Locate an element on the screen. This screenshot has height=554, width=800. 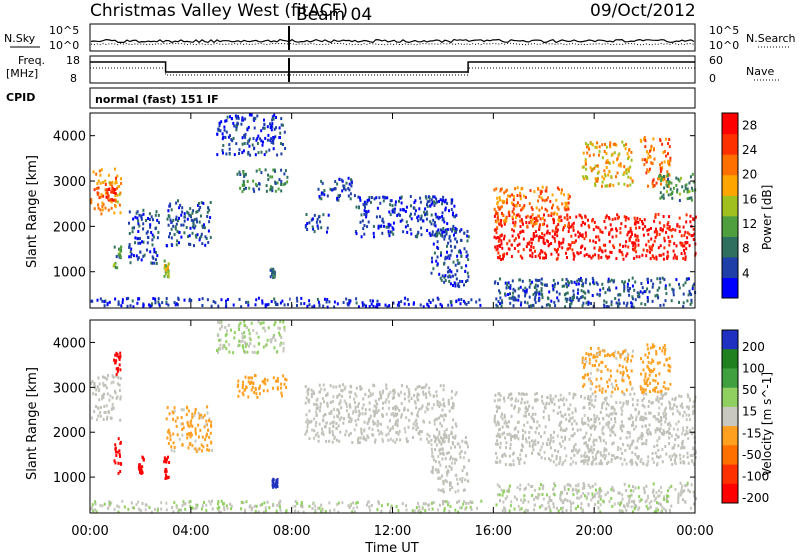
power-colorbar-tick-label: 16 is located at coordinates (749, 199).